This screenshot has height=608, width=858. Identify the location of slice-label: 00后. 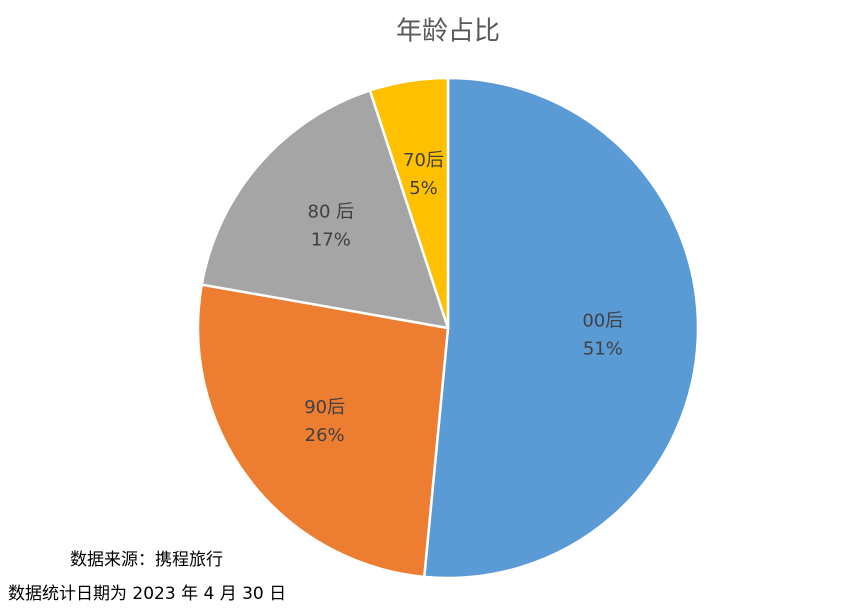
(602, 320).